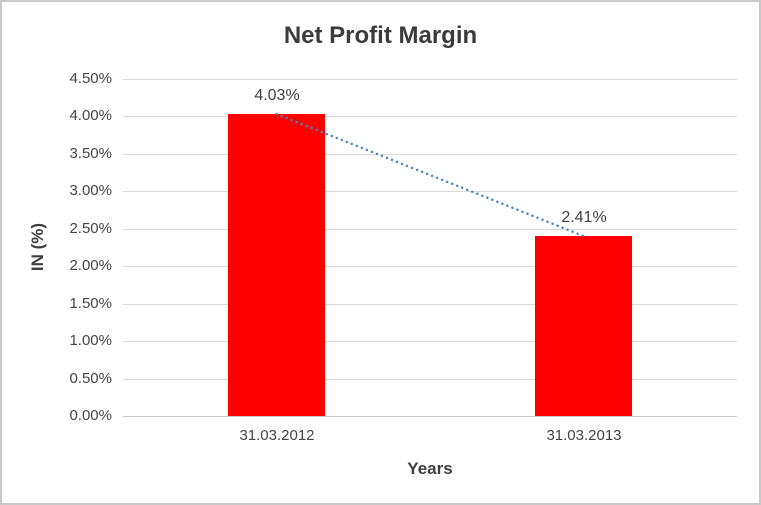 The width and height of the screenshot is (761, 505). Describe the element at coordinates (37, 247) in the screenshot. I see `y-axis-title: IN (%)` at that location.